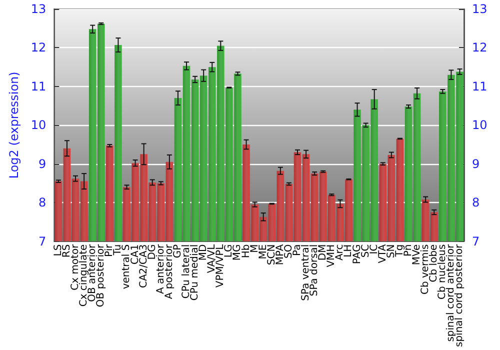  Describe the element at coordinates (480, 9) in the screenshot. I see `y2-tick-label: 13` at that location.